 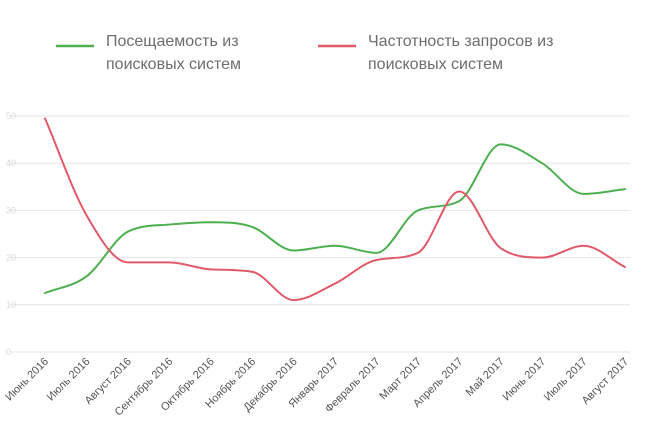 I want to click on y-tick-label: 50, so click(x=11, y=116).